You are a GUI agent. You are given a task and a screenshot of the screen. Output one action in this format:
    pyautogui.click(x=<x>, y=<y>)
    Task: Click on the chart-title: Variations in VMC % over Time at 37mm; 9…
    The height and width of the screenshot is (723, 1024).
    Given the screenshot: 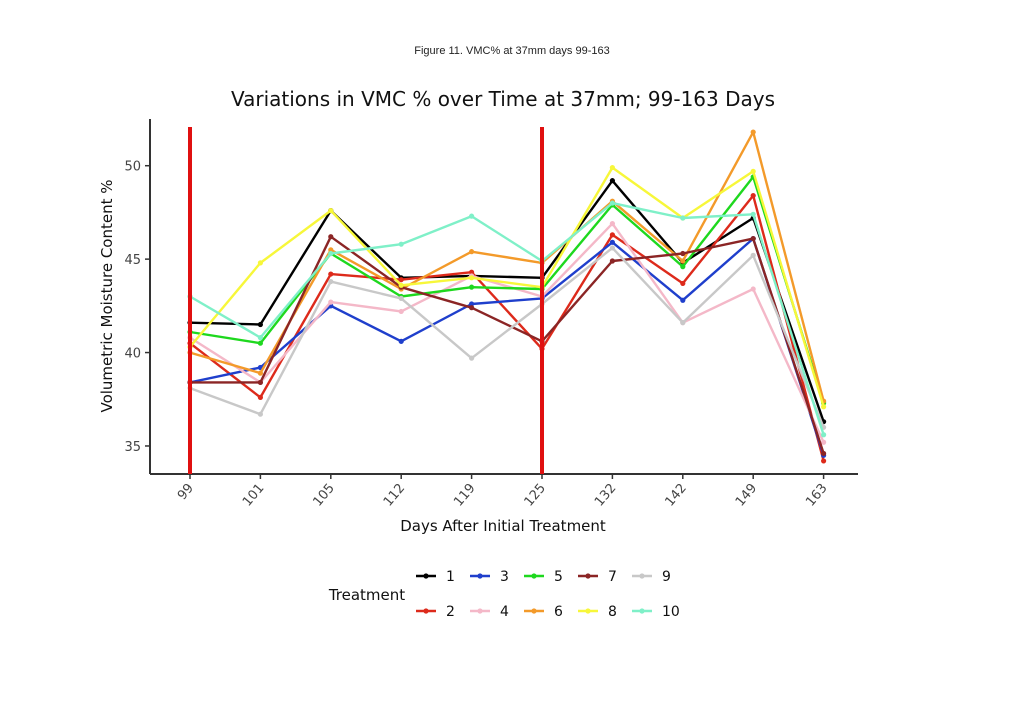 What is the action you would take?
    pyautogui.click(x=503, y=99)
    